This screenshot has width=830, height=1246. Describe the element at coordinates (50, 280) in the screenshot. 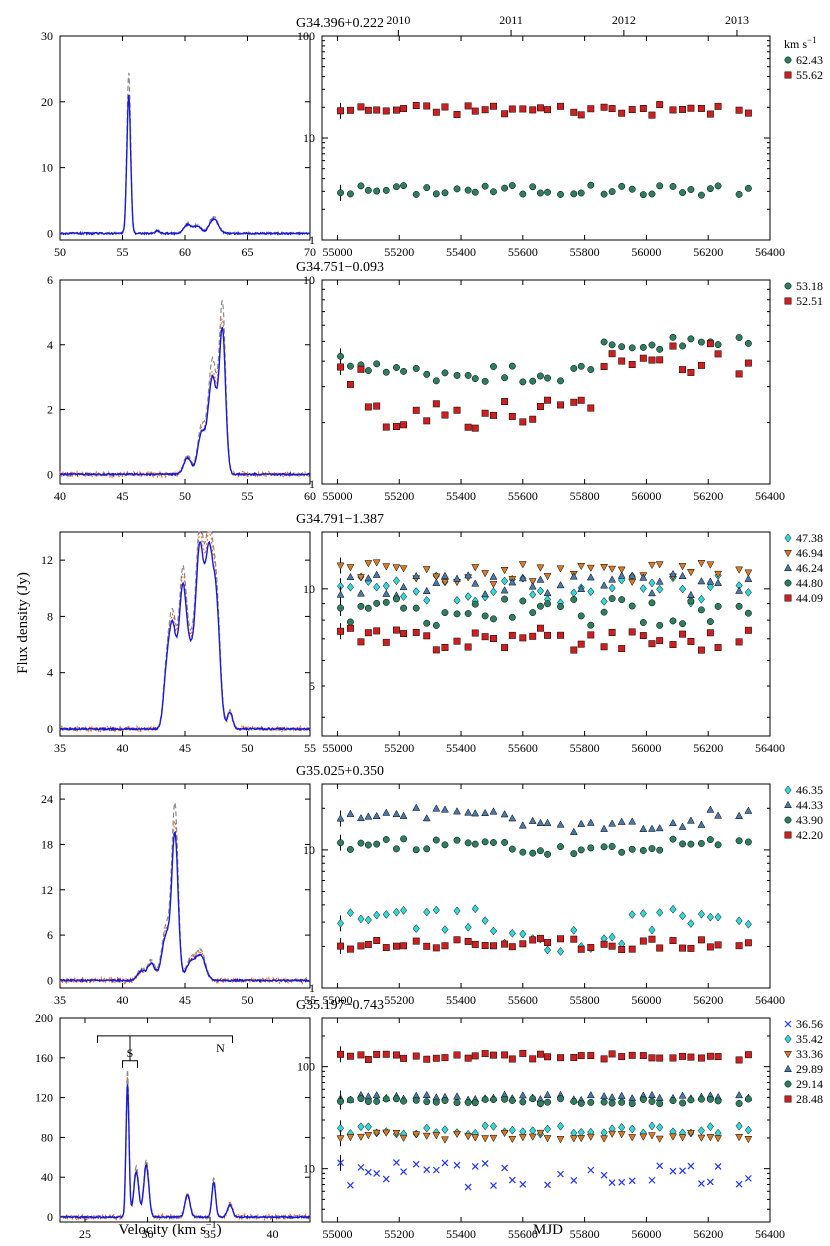

I see `y-tick-label: 6` at that location.